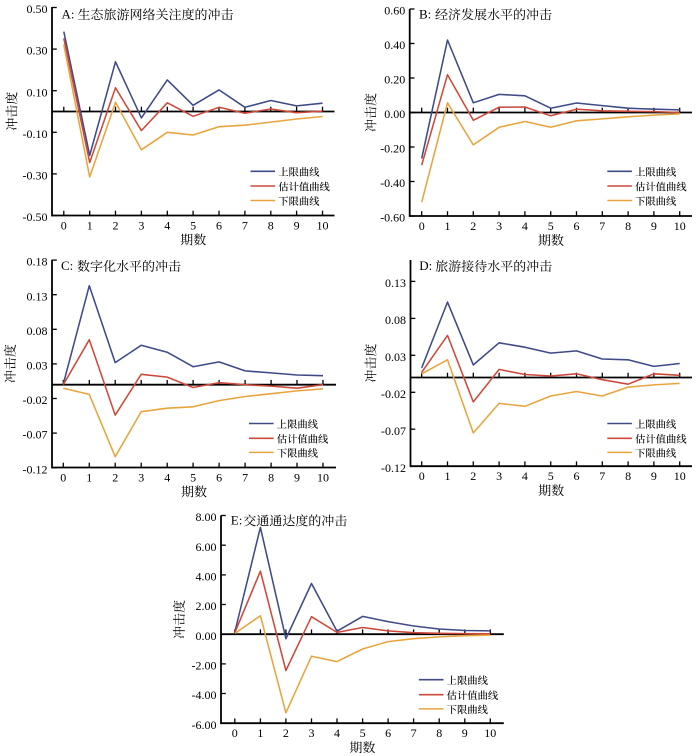 This screenshot has height=756, width=700. I want to click on svg-text: -2.00, so click(204, 666).